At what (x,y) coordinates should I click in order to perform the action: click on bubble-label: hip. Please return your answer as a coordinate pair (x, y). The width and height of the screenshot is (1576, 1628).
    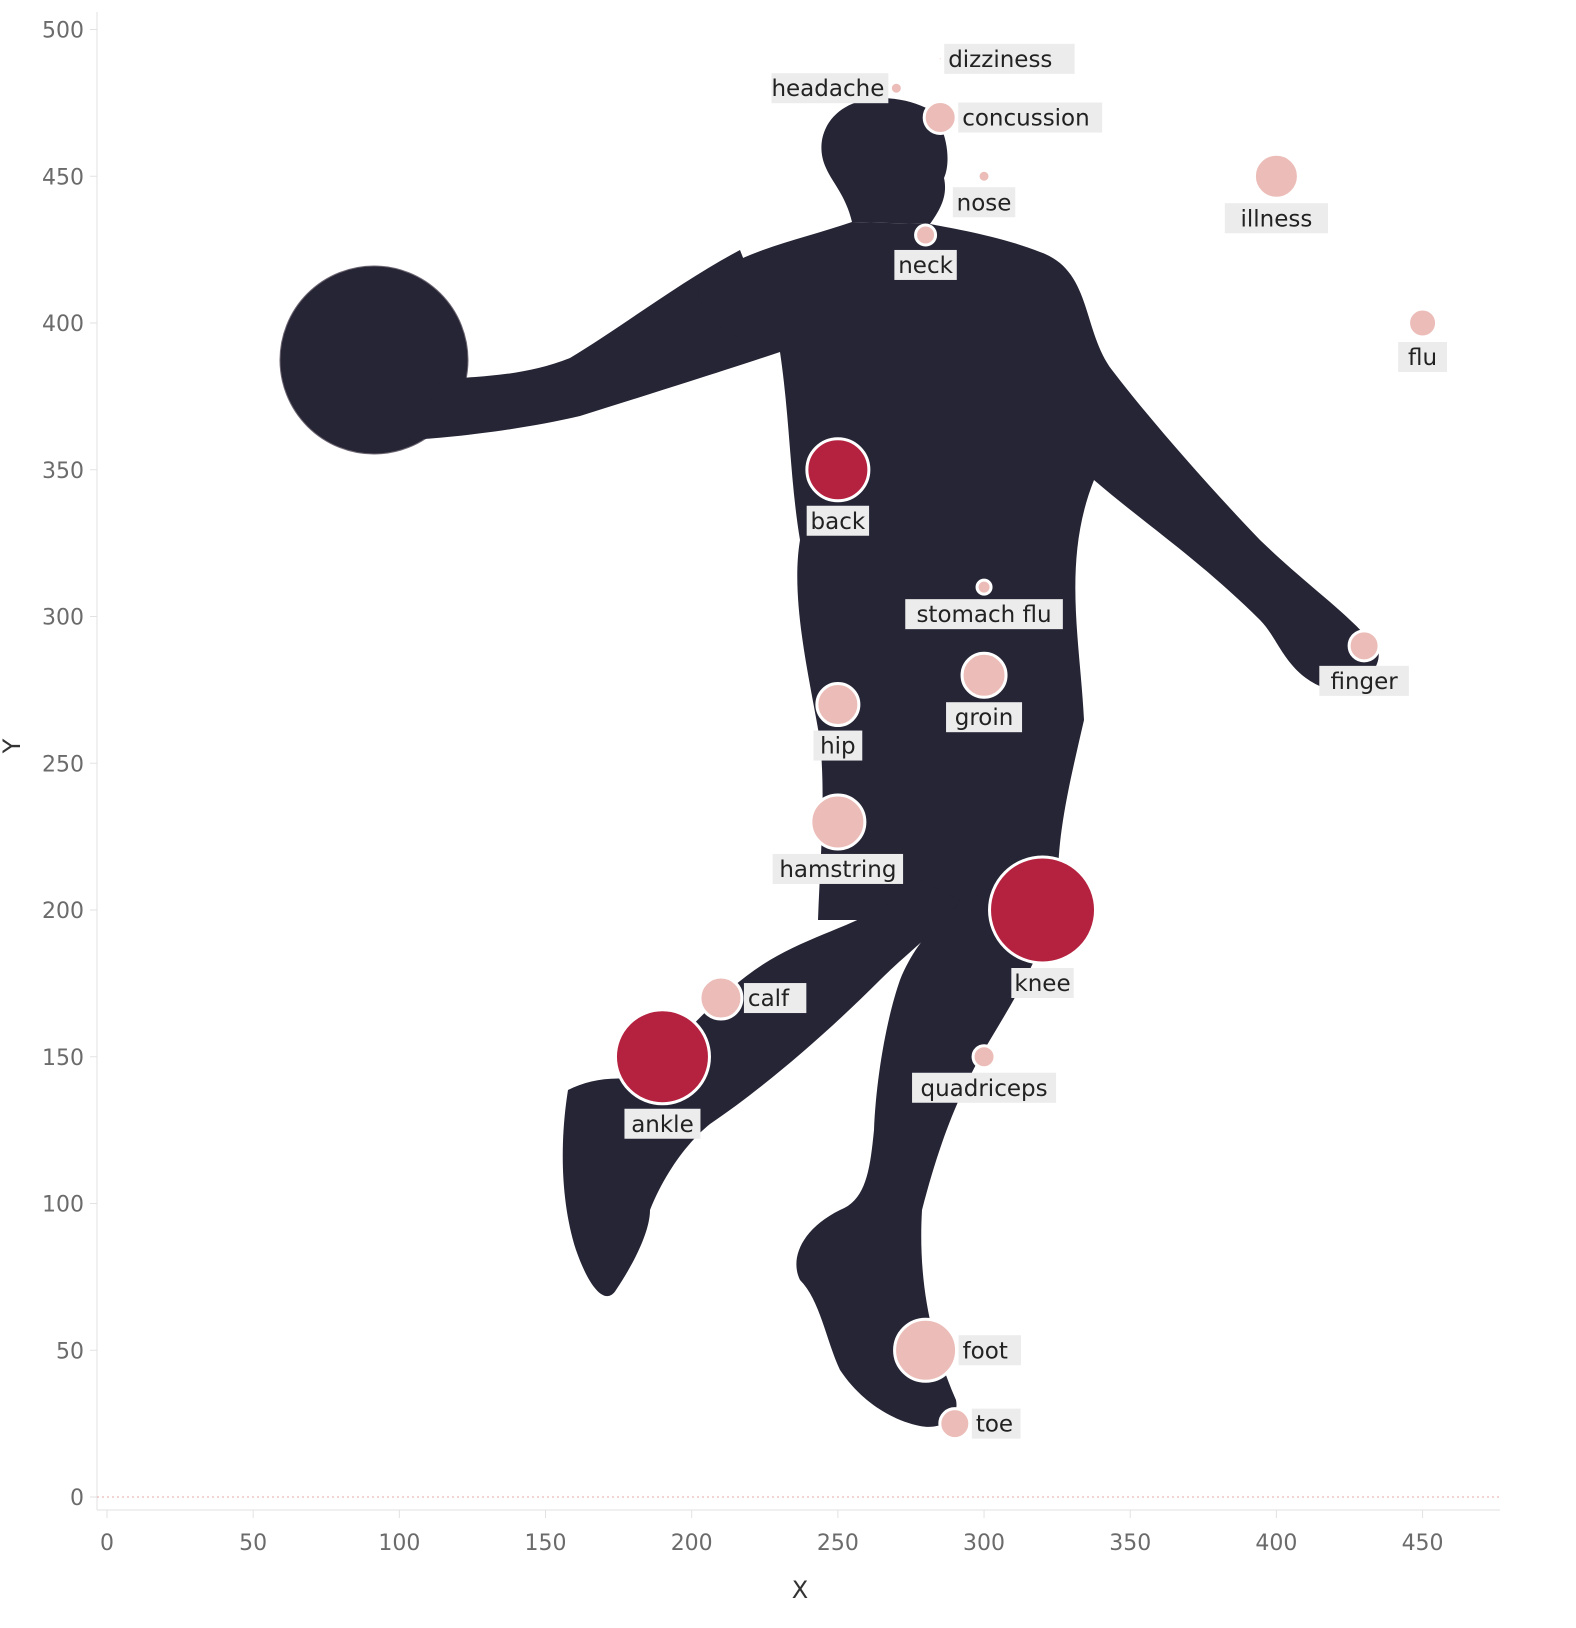
    Looking at the image, I should click on (838, 747).